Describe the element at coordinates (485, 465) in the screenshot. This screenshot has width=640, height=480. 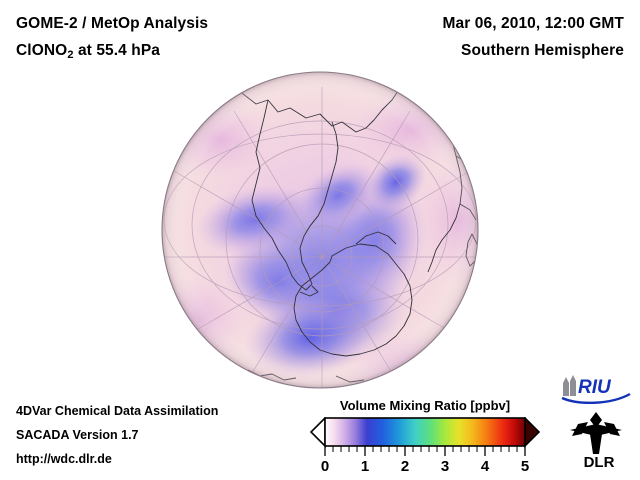
I see `colorbar-tick-label: 4` at that location.